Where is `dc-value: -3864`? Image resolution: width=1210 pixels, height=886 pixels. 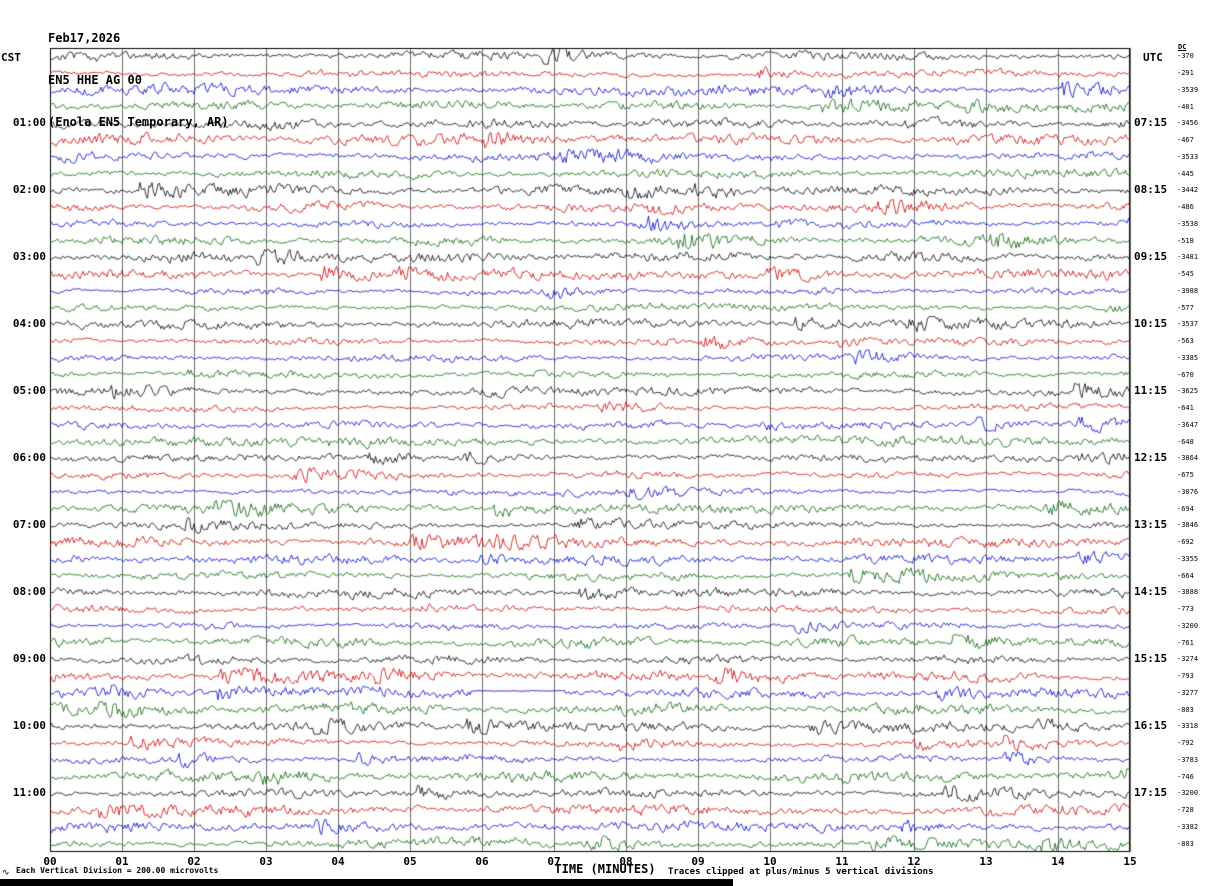 dc-value: -3864 is located at coordinates (1188, 458).